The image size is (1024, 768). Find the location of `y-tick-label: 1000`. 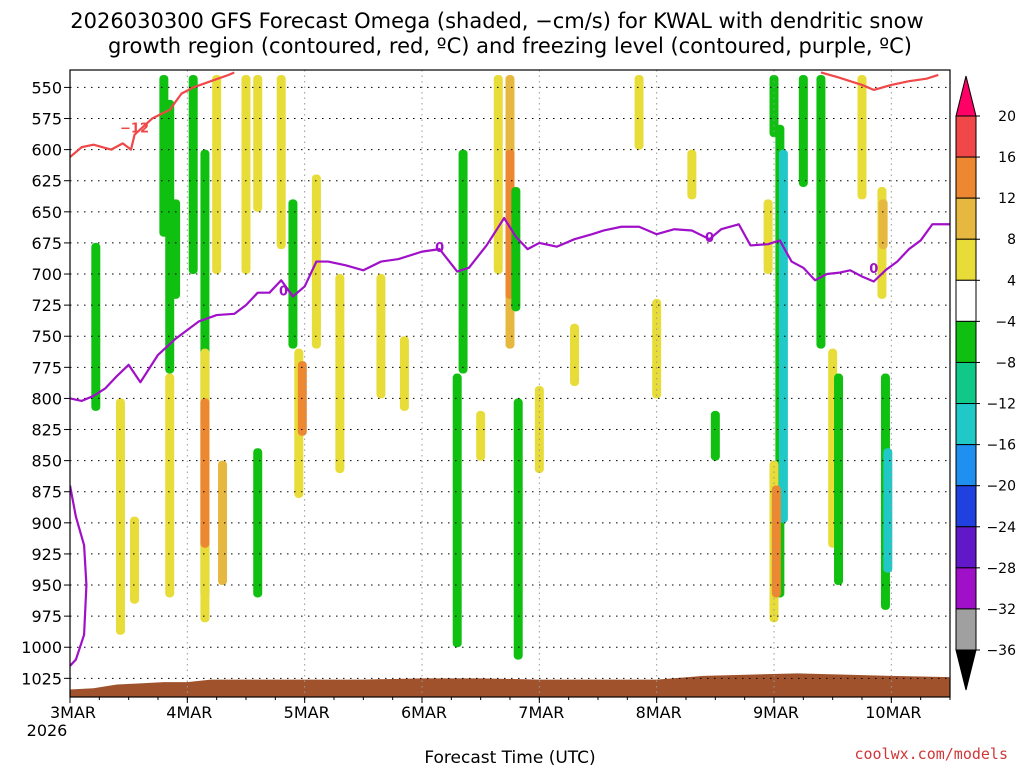

y-tick-label: 1000 is located at coordinates (41, 647).